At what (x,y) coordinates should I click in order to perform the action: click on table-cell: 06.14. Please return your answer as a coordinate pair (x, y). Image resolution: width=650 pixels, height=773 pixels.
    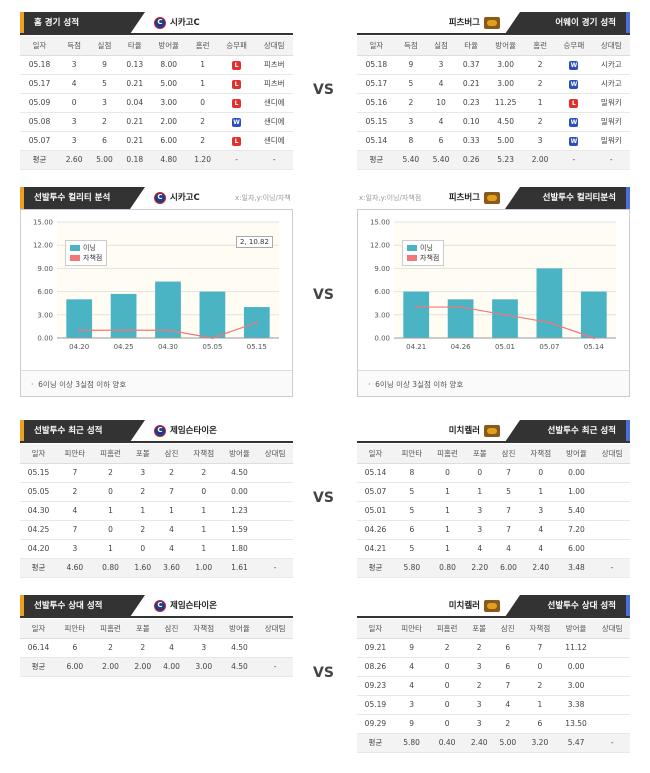
    Looking at the image, I should click on (39, 648).